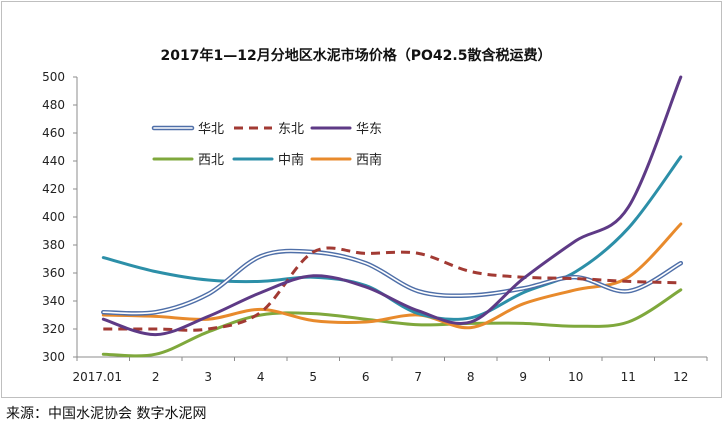 The width and height of the screenshot is (725, 425). What do you see at coordinates (261, 377) in the screenshot?
I see `x-tick-label: 4` at bounding box center [261, 377].